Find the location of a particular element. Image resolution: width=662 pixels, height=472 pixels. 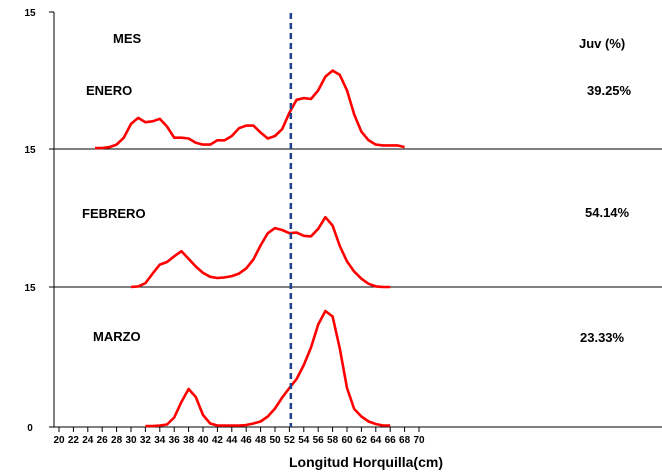

juv-value-enero: 39.25% is located at coordinates (609, 90).